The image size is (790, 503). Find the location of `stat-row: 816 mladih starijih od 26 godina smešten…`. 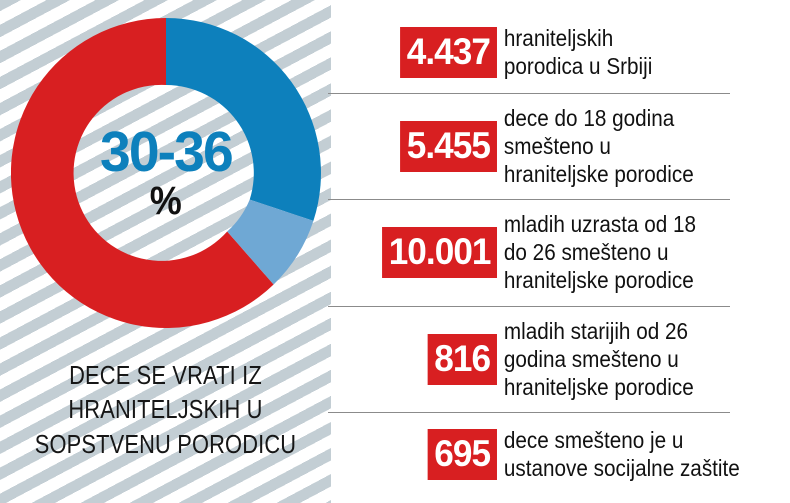

stat-row: 816 mladih starijih od 26 godina smešten… is located at coordinates (560, 359).